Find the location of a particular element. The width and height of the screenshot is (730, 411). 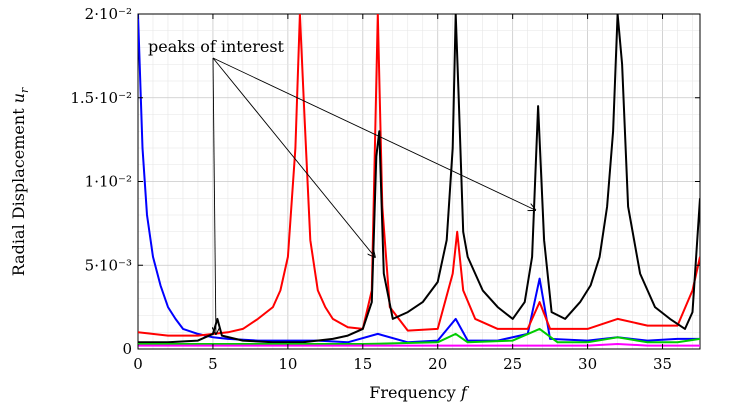

y-axis-variable: u is located at coordinates (18, 98).